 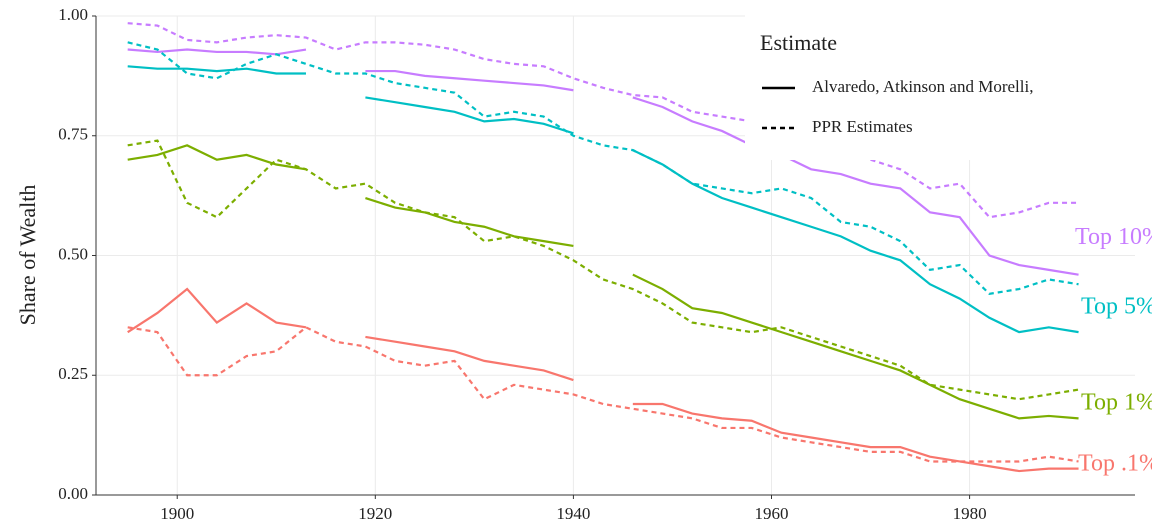 What do you see at coordinates (1115, 464) in the screenshot?
I see `series-label: Top .1%` at bounding box center [1115, 464].